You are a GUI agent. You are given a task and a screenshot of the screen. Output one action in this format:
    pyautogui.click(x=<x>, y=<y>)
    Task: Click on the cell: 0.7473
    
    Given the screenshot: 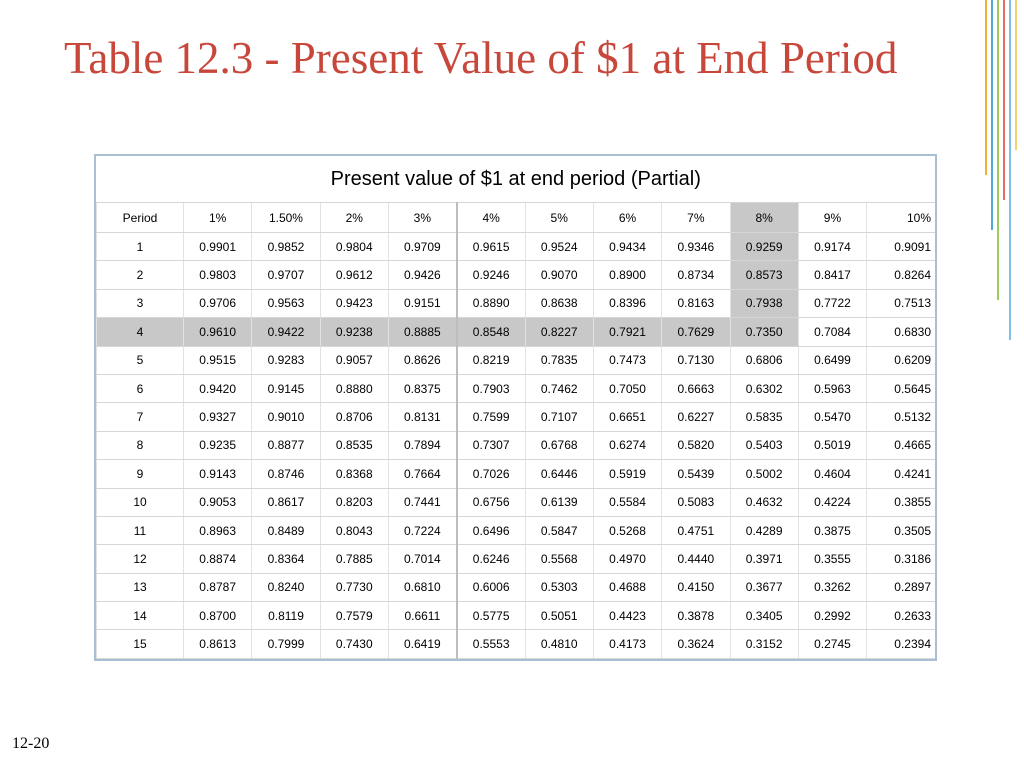 What is the action you would take?
    pyautogui.click(x=627, y=360)
    